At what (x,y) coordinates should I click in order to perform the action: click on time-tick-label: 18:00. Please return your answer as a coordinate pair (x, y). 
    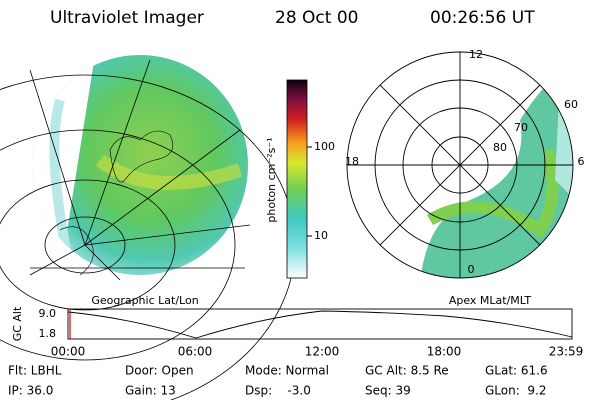
    Looking at the image, I should click on (444, 352).